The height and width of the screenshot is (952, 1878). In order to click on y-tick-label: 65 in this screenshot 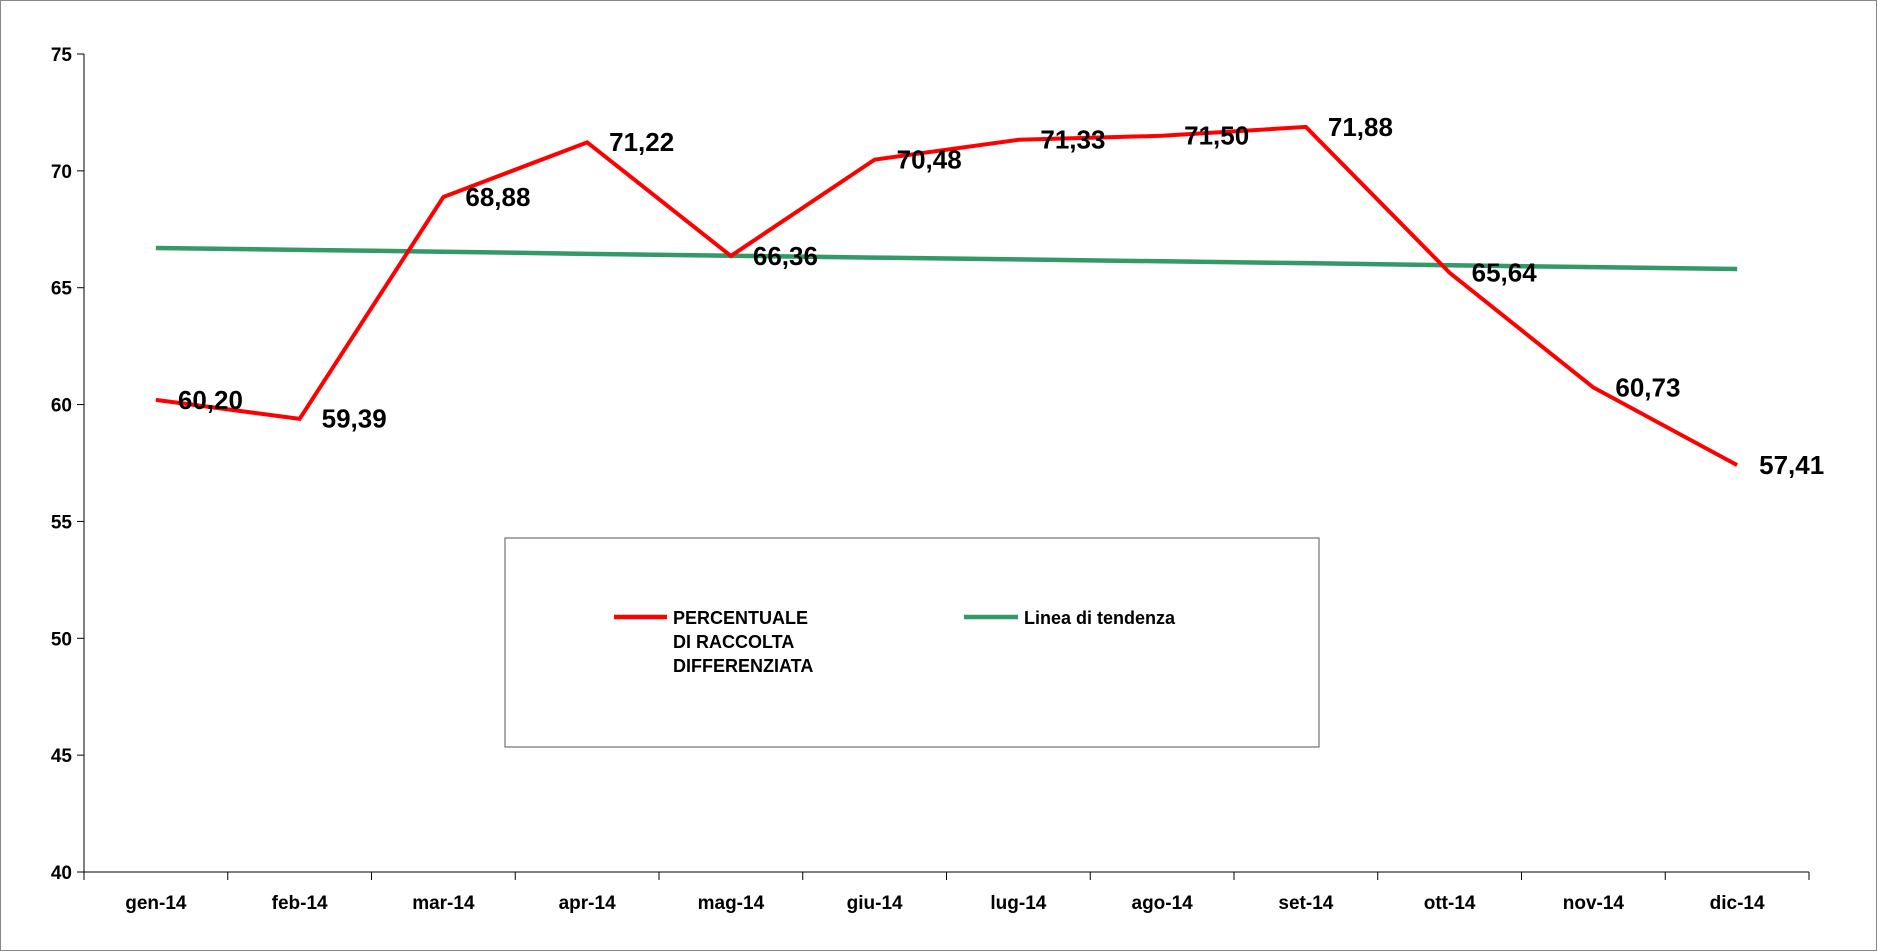, I will do `click(62, 289)`.